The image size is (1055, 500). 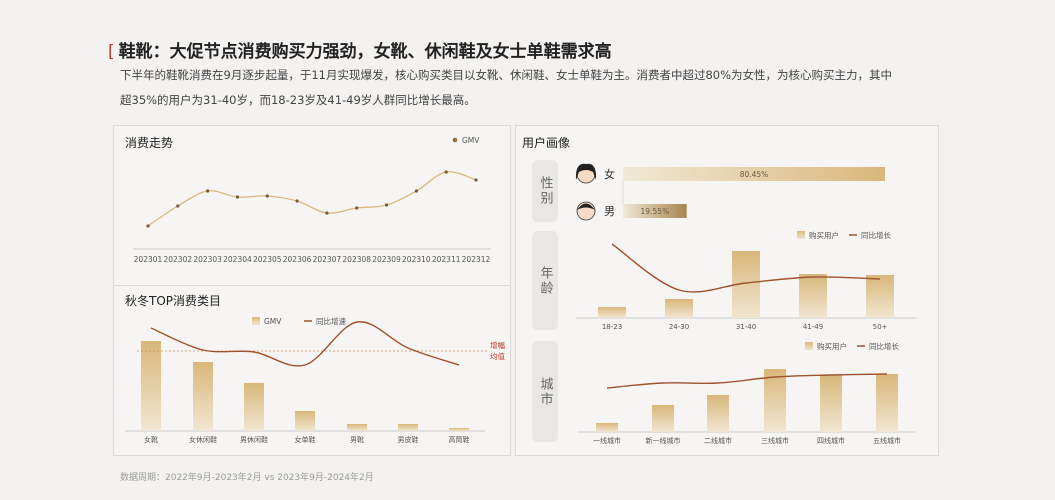 What do you see at coordinates (177, 259) in the screenshot?
I see `x-tick-label: 202302` at bounding box center [177, 259].